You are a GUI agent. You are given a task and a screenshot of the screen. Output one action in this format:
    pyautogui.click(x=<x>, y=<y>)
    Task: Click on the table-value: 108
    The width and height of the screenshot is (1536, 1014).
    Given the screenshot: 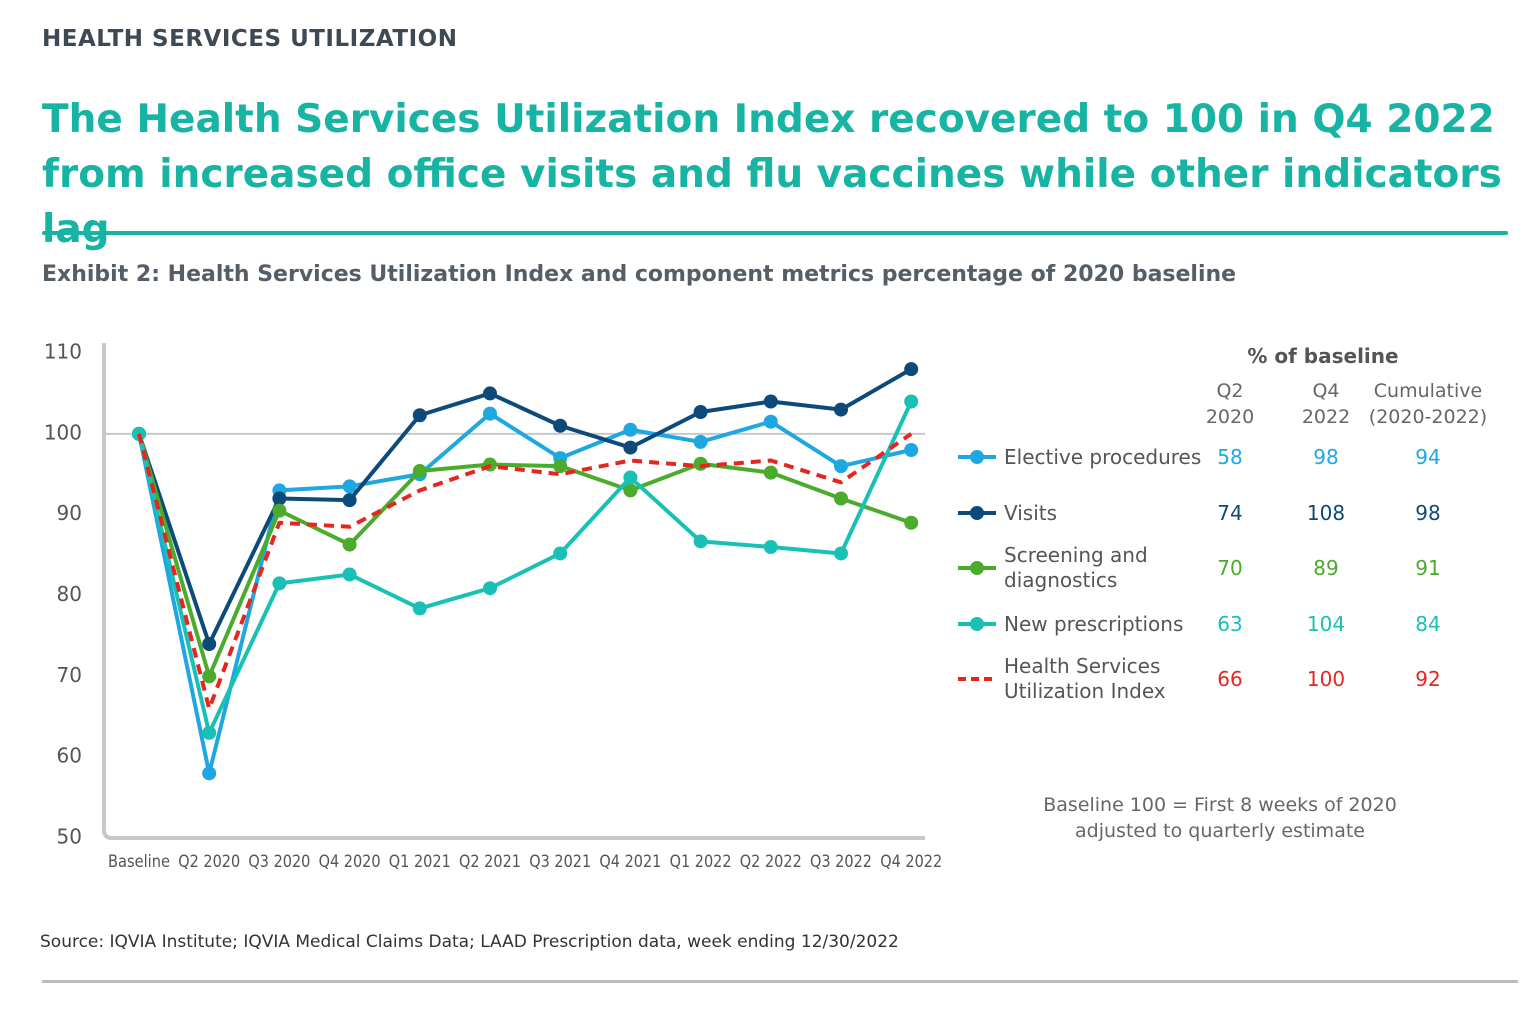 What is the action you would take?
    pyautogui.click(x=1326, y=513)
    